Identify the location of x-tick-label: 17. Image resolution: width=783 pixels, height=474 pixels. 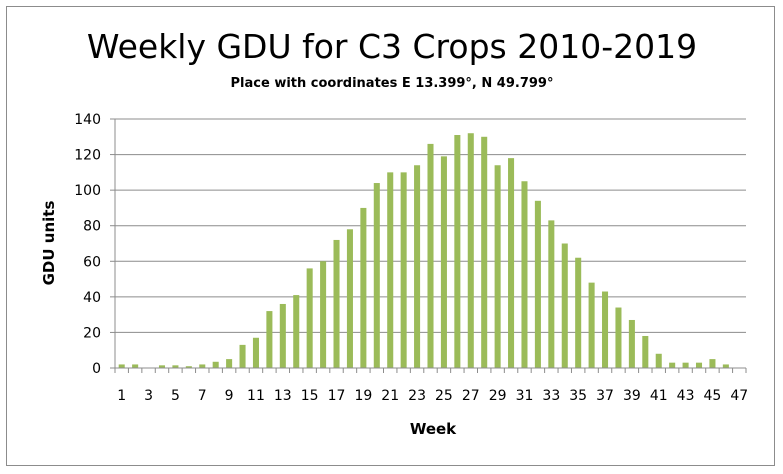
(337, 396).